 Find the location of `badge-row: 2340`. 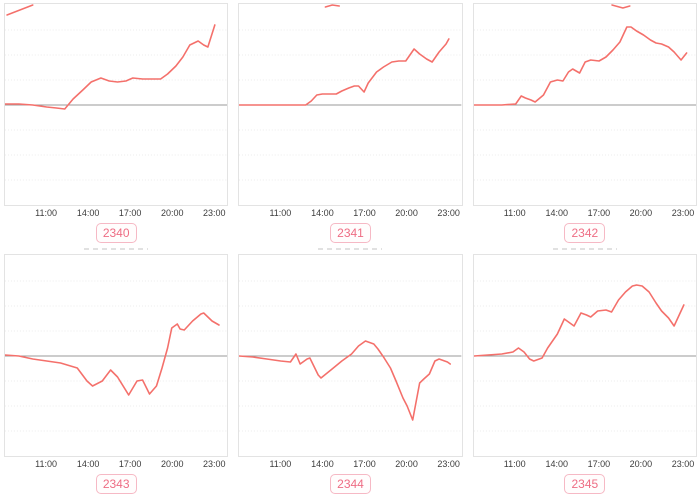

badge-row: 2340 is located at coordinates (116, 233).